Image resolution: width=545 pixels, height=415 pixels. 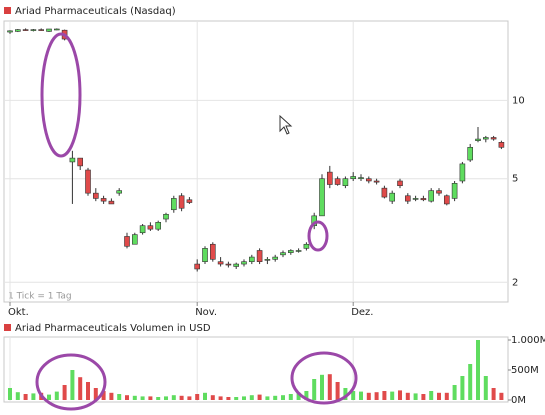 I want to click on x-tick-label: Dez., so click(x=362, y=312).